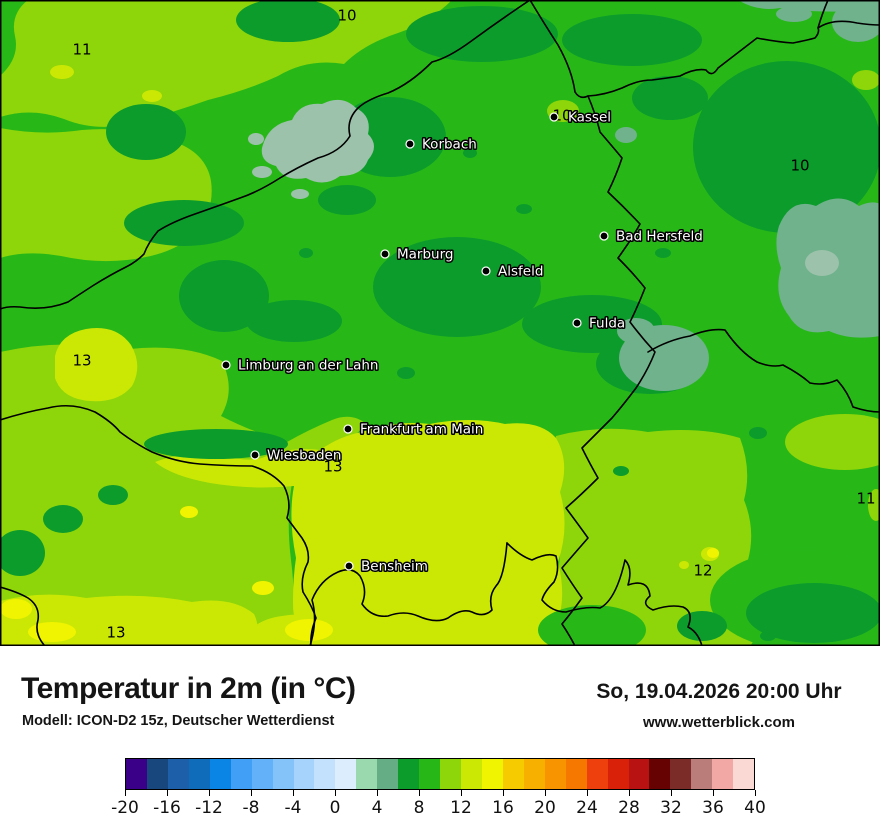  Describe the element at coordinates (702, 571) in the screenshot. I see `temp-value-label: 12` at that location.